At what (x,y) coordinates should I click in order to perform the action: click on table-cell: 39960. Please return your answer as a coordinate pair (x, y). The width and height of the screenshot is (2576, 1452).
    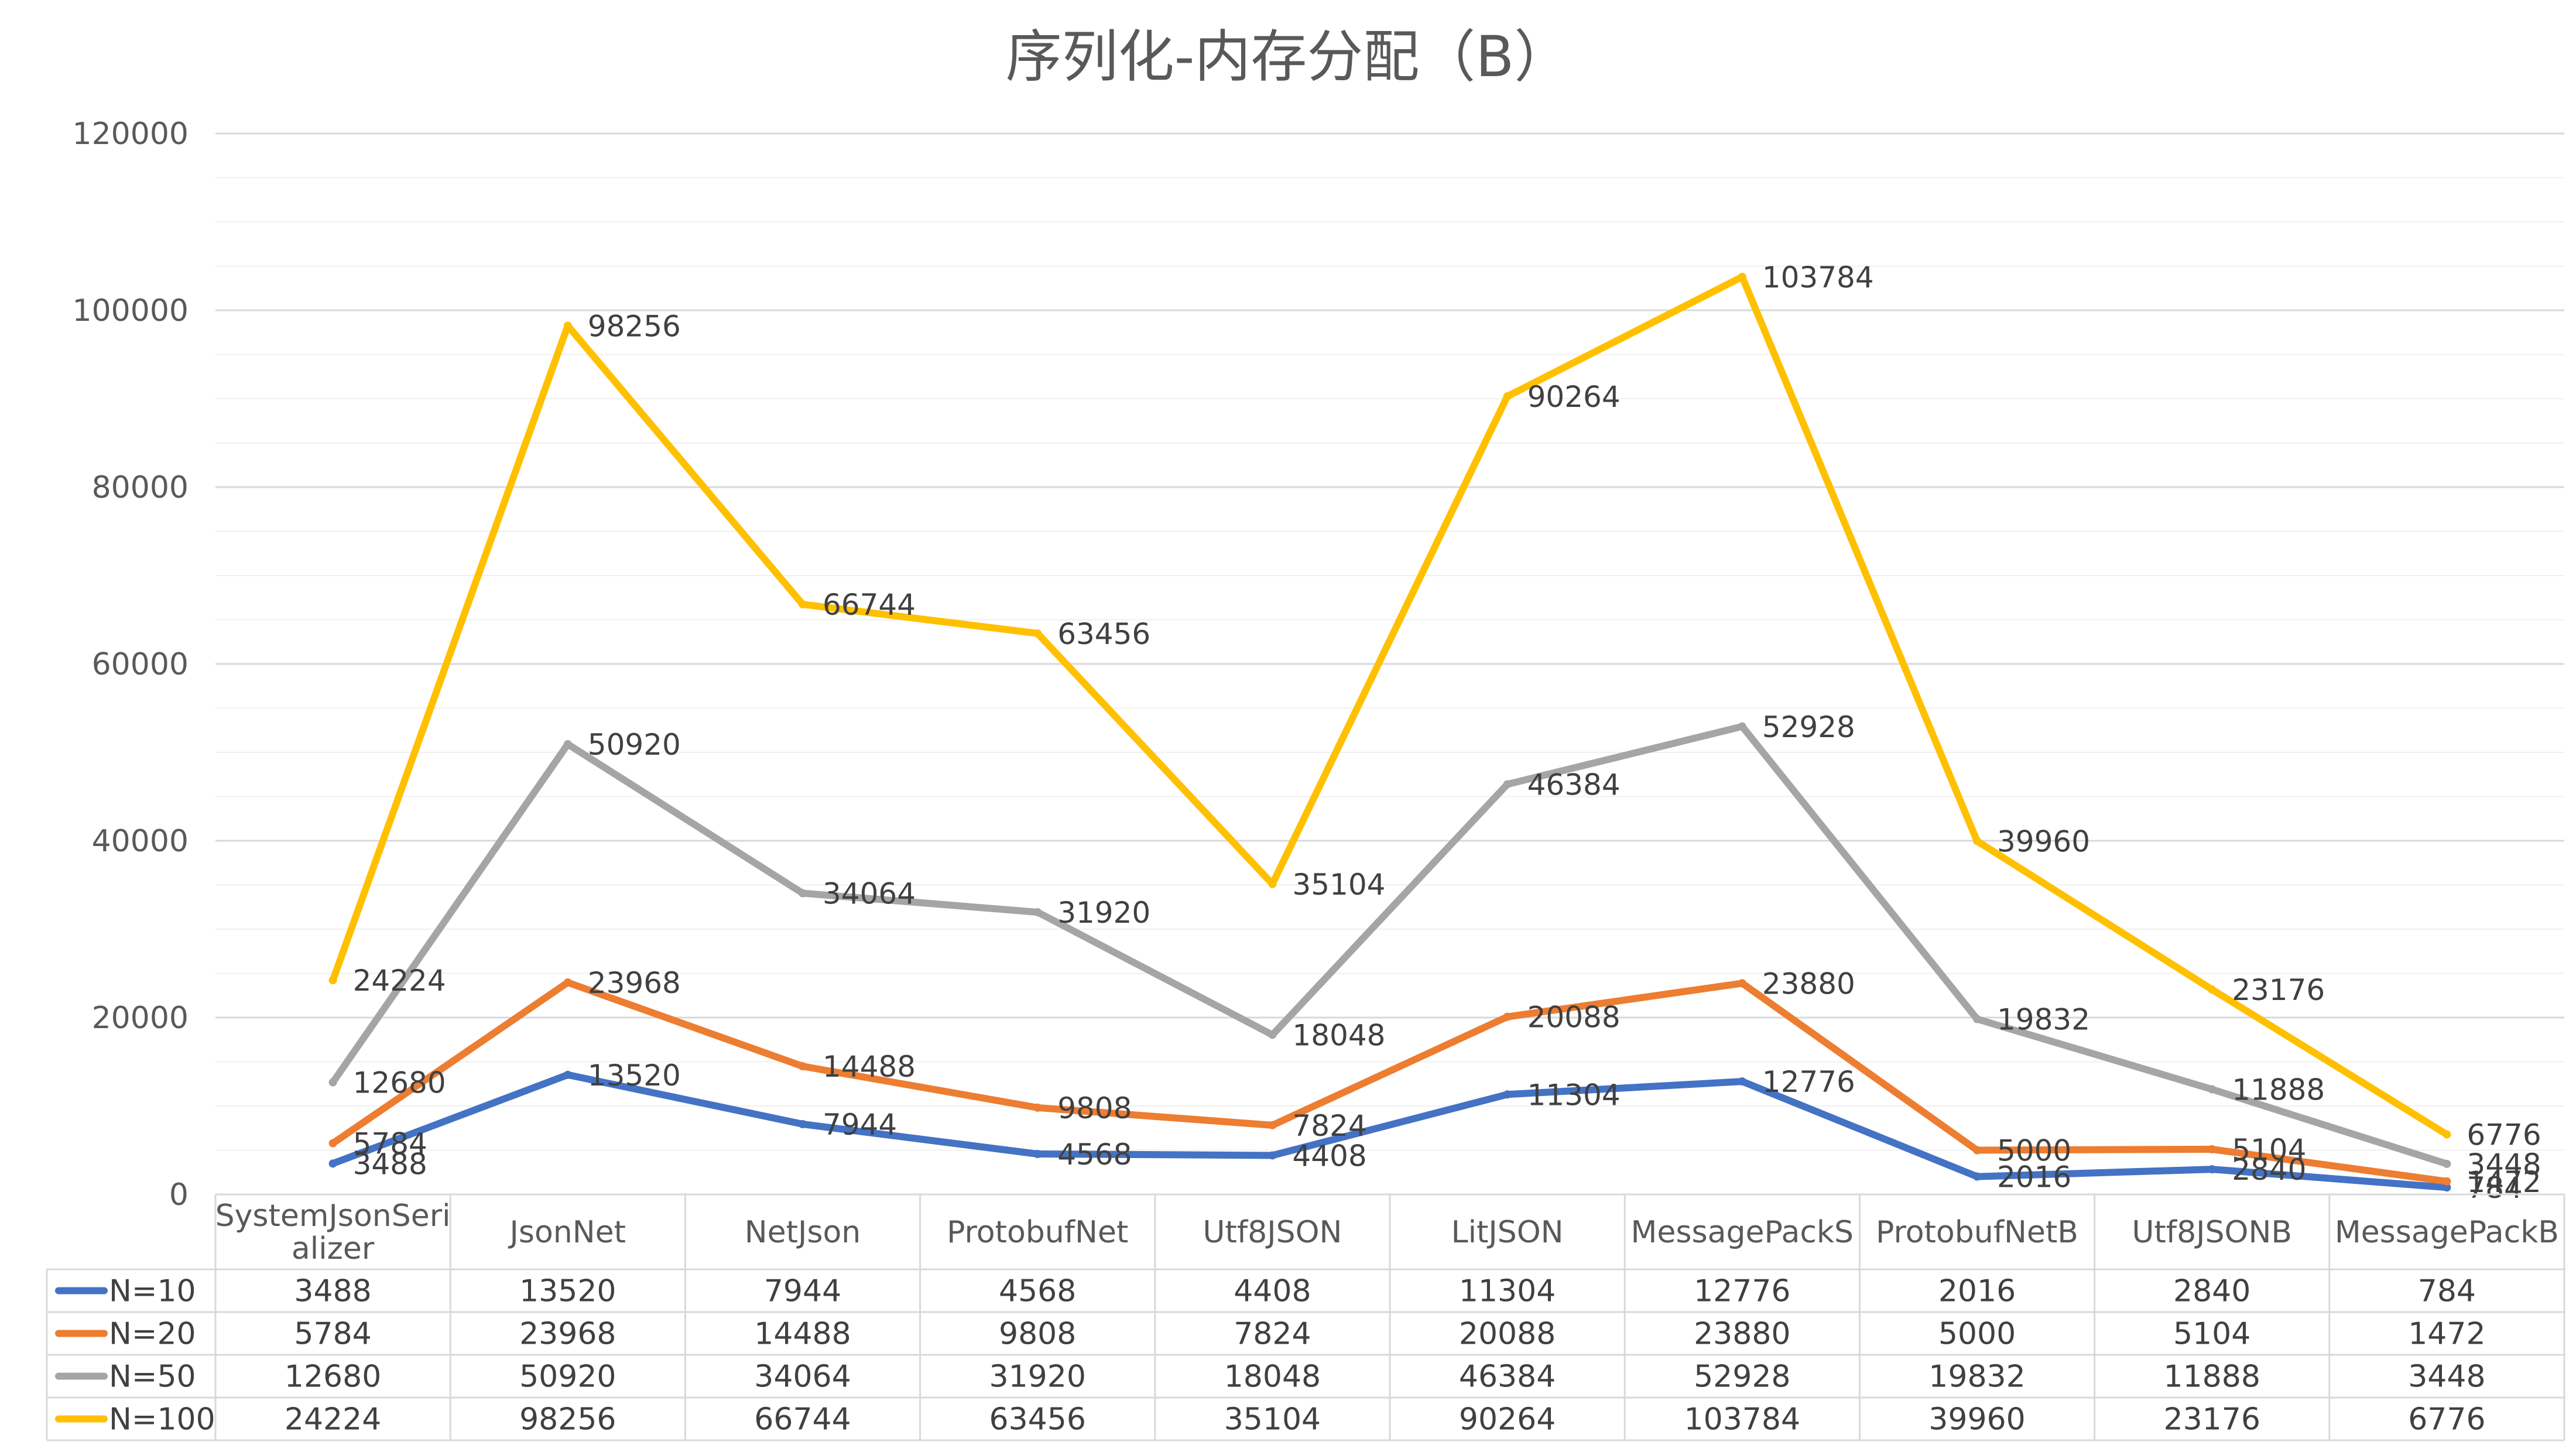
    Looking at the image, I should click on (1976, 1419).